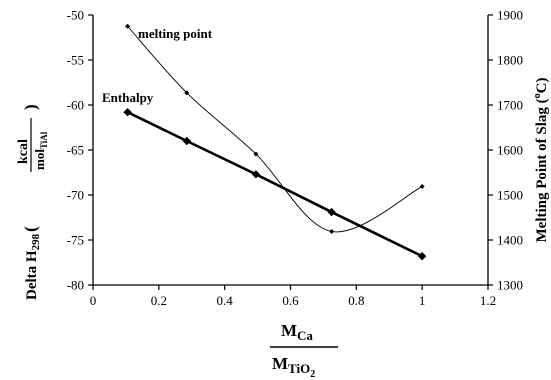 The image size is (551, 380). What do you see at coordinates (225, 300) in the screenshot?
I see `x-tick-label: 0.4` at bounding box center [225, 300].